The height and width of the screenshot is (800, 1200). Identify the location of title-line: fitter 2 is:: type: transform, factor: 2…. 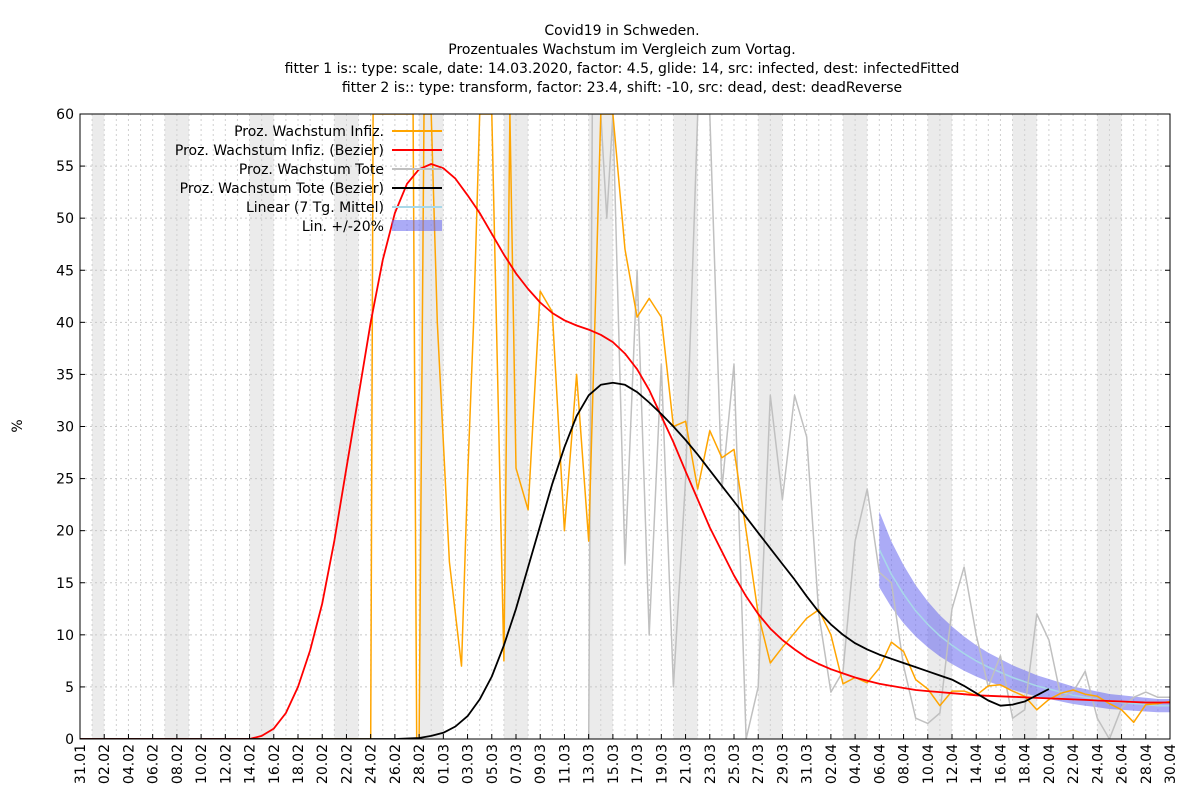
(622, 88).